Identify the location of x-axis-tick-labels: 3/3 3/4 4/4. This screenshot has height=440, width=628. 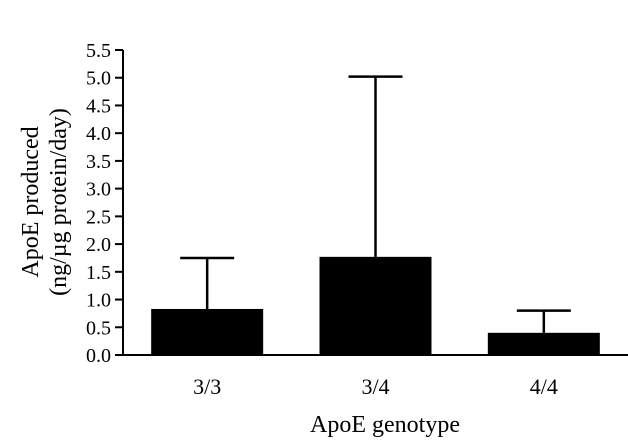
(375, 386).